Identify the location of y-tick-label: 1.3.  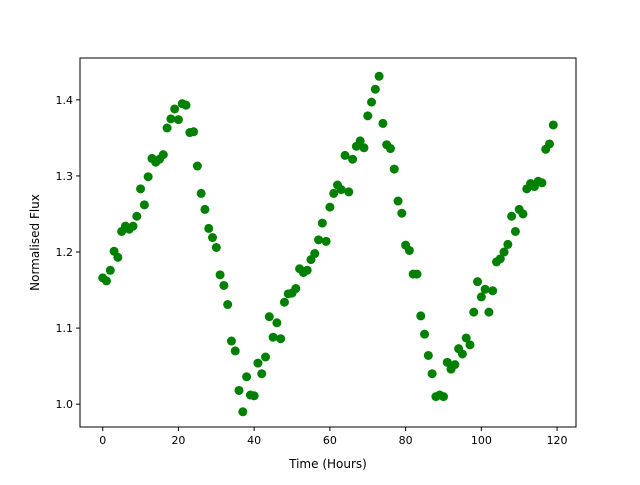
(65, 176).